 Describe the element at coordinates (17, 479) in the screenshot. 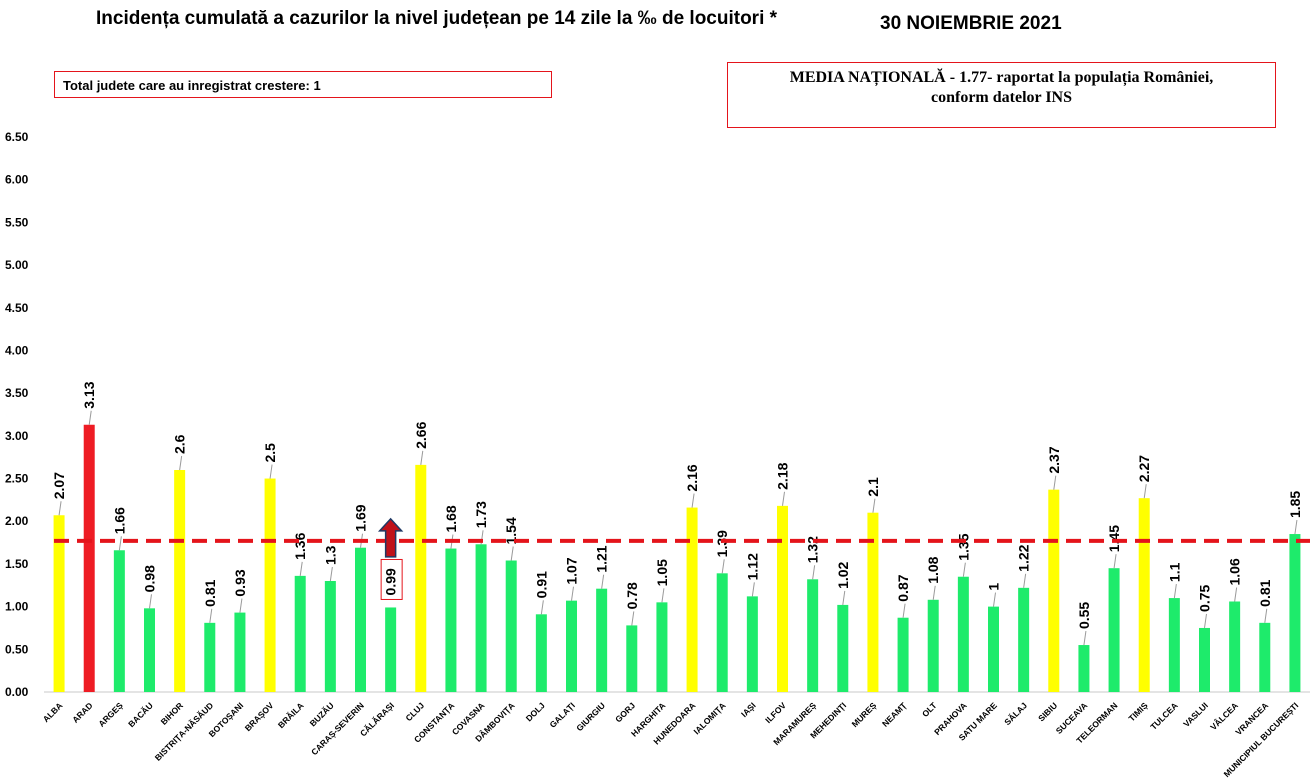

I see `y-tick-label: 2.50` at that location.